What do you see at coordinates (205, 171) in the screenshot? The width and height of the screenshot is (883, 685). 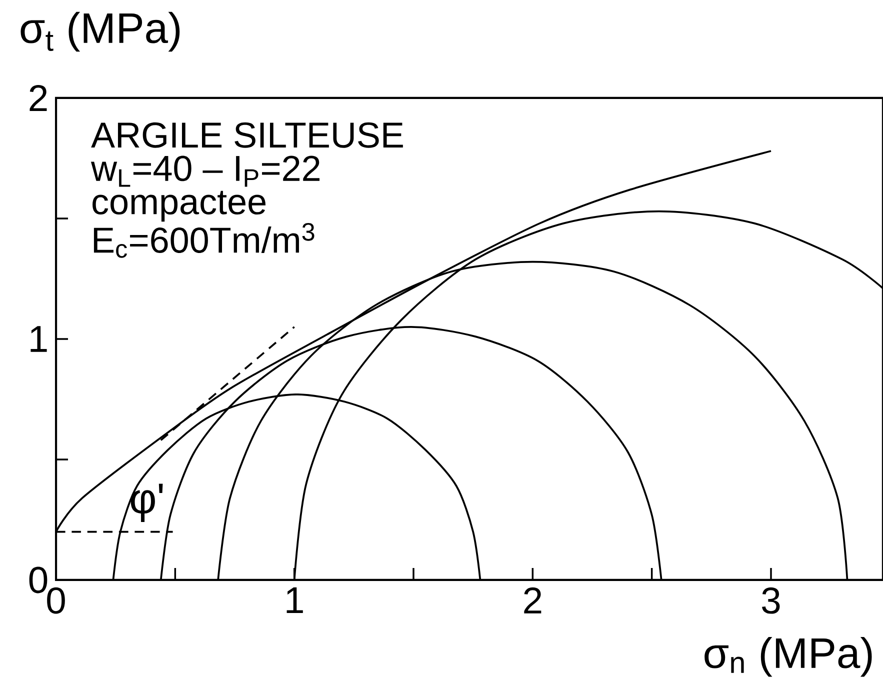 I see `annotation: w$_{L}$=40 – I$_{P}$=22` at bounding box center [205, 171].